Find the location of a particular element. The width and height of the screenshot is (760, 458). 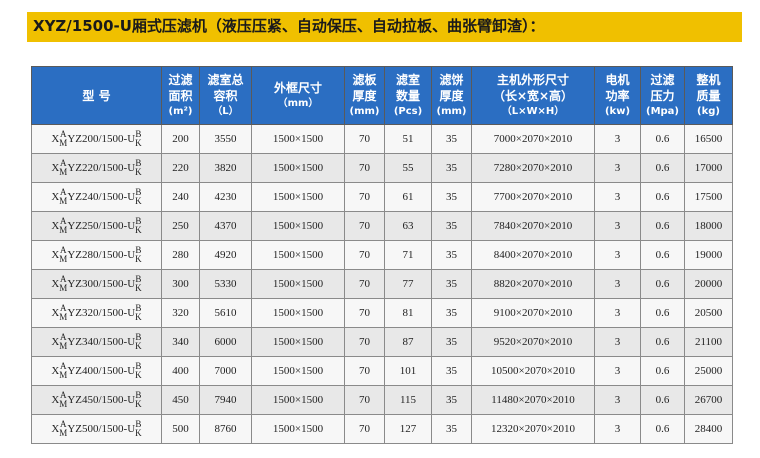

chambers-cell: 55 is located at coordinates (408, 168).